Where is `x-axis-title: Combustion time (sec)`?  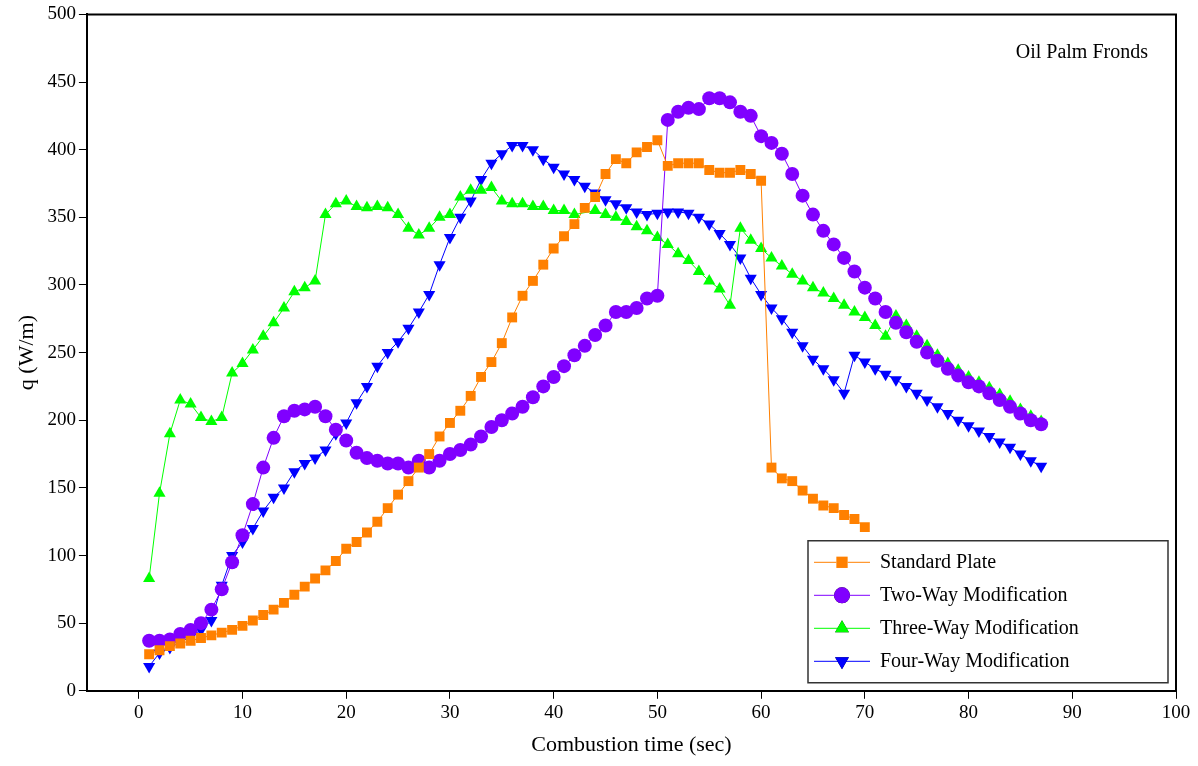 x-axis-title: Combustion time (sec) is located at coordinates (631, 743).